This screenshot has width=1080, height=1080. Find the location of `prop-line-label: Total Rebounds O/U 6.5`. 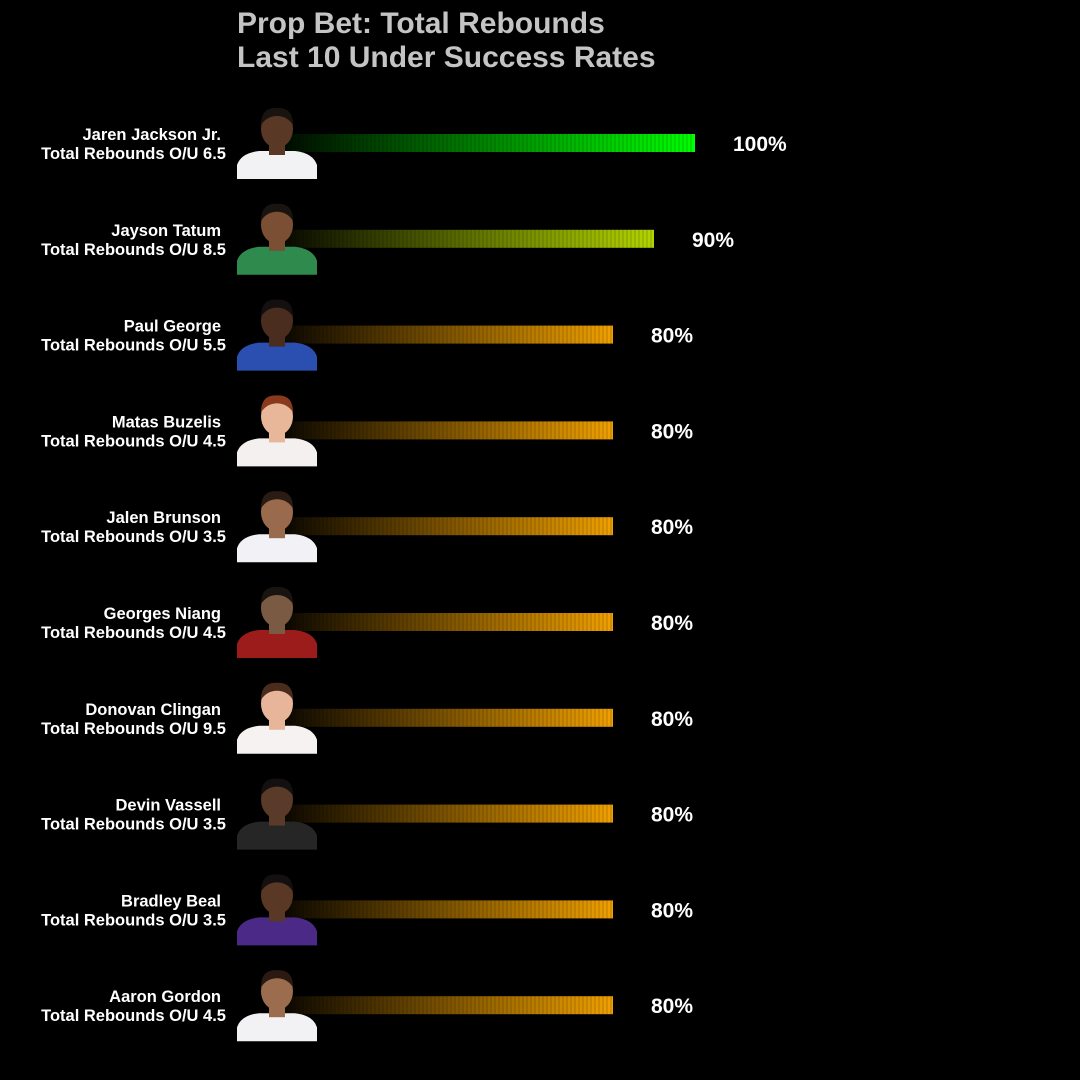

prop-line-label: Total Rebounds O/U 6.5 is located at coordinates (133, 154).